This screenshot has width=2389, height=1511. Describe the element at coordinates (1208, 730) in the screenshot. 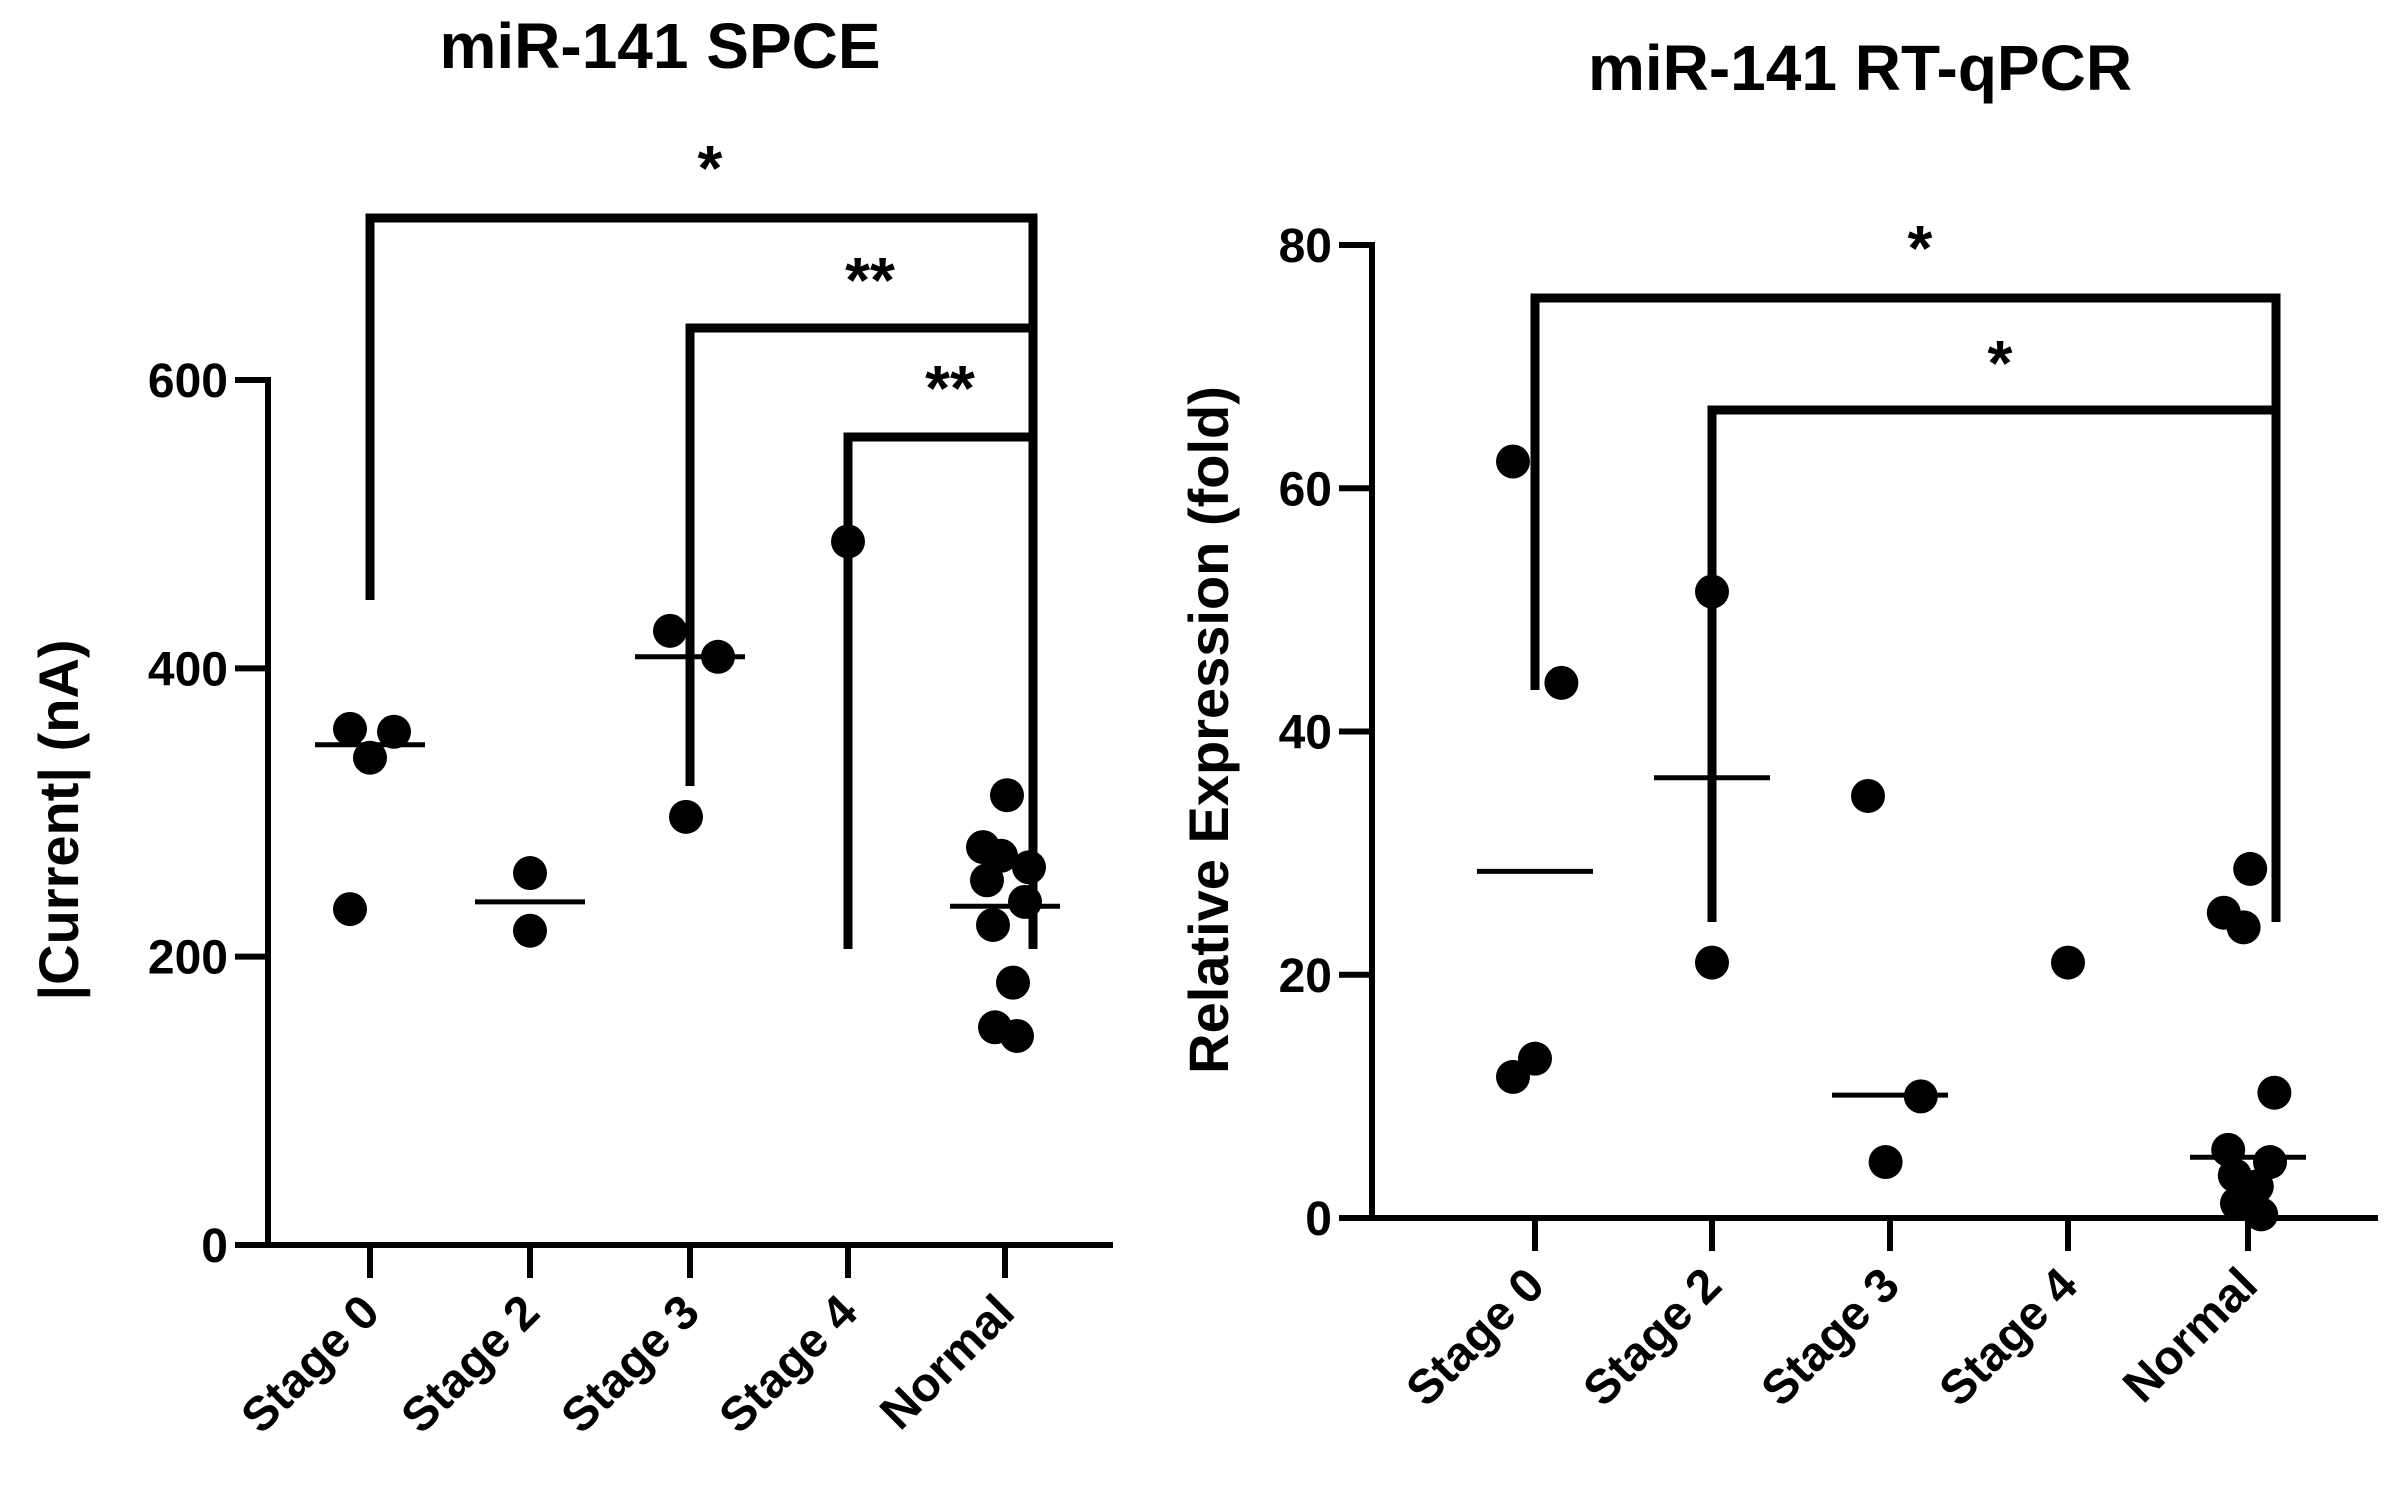

I see `y-axis-label: Relative Expression (fold)` at that location.